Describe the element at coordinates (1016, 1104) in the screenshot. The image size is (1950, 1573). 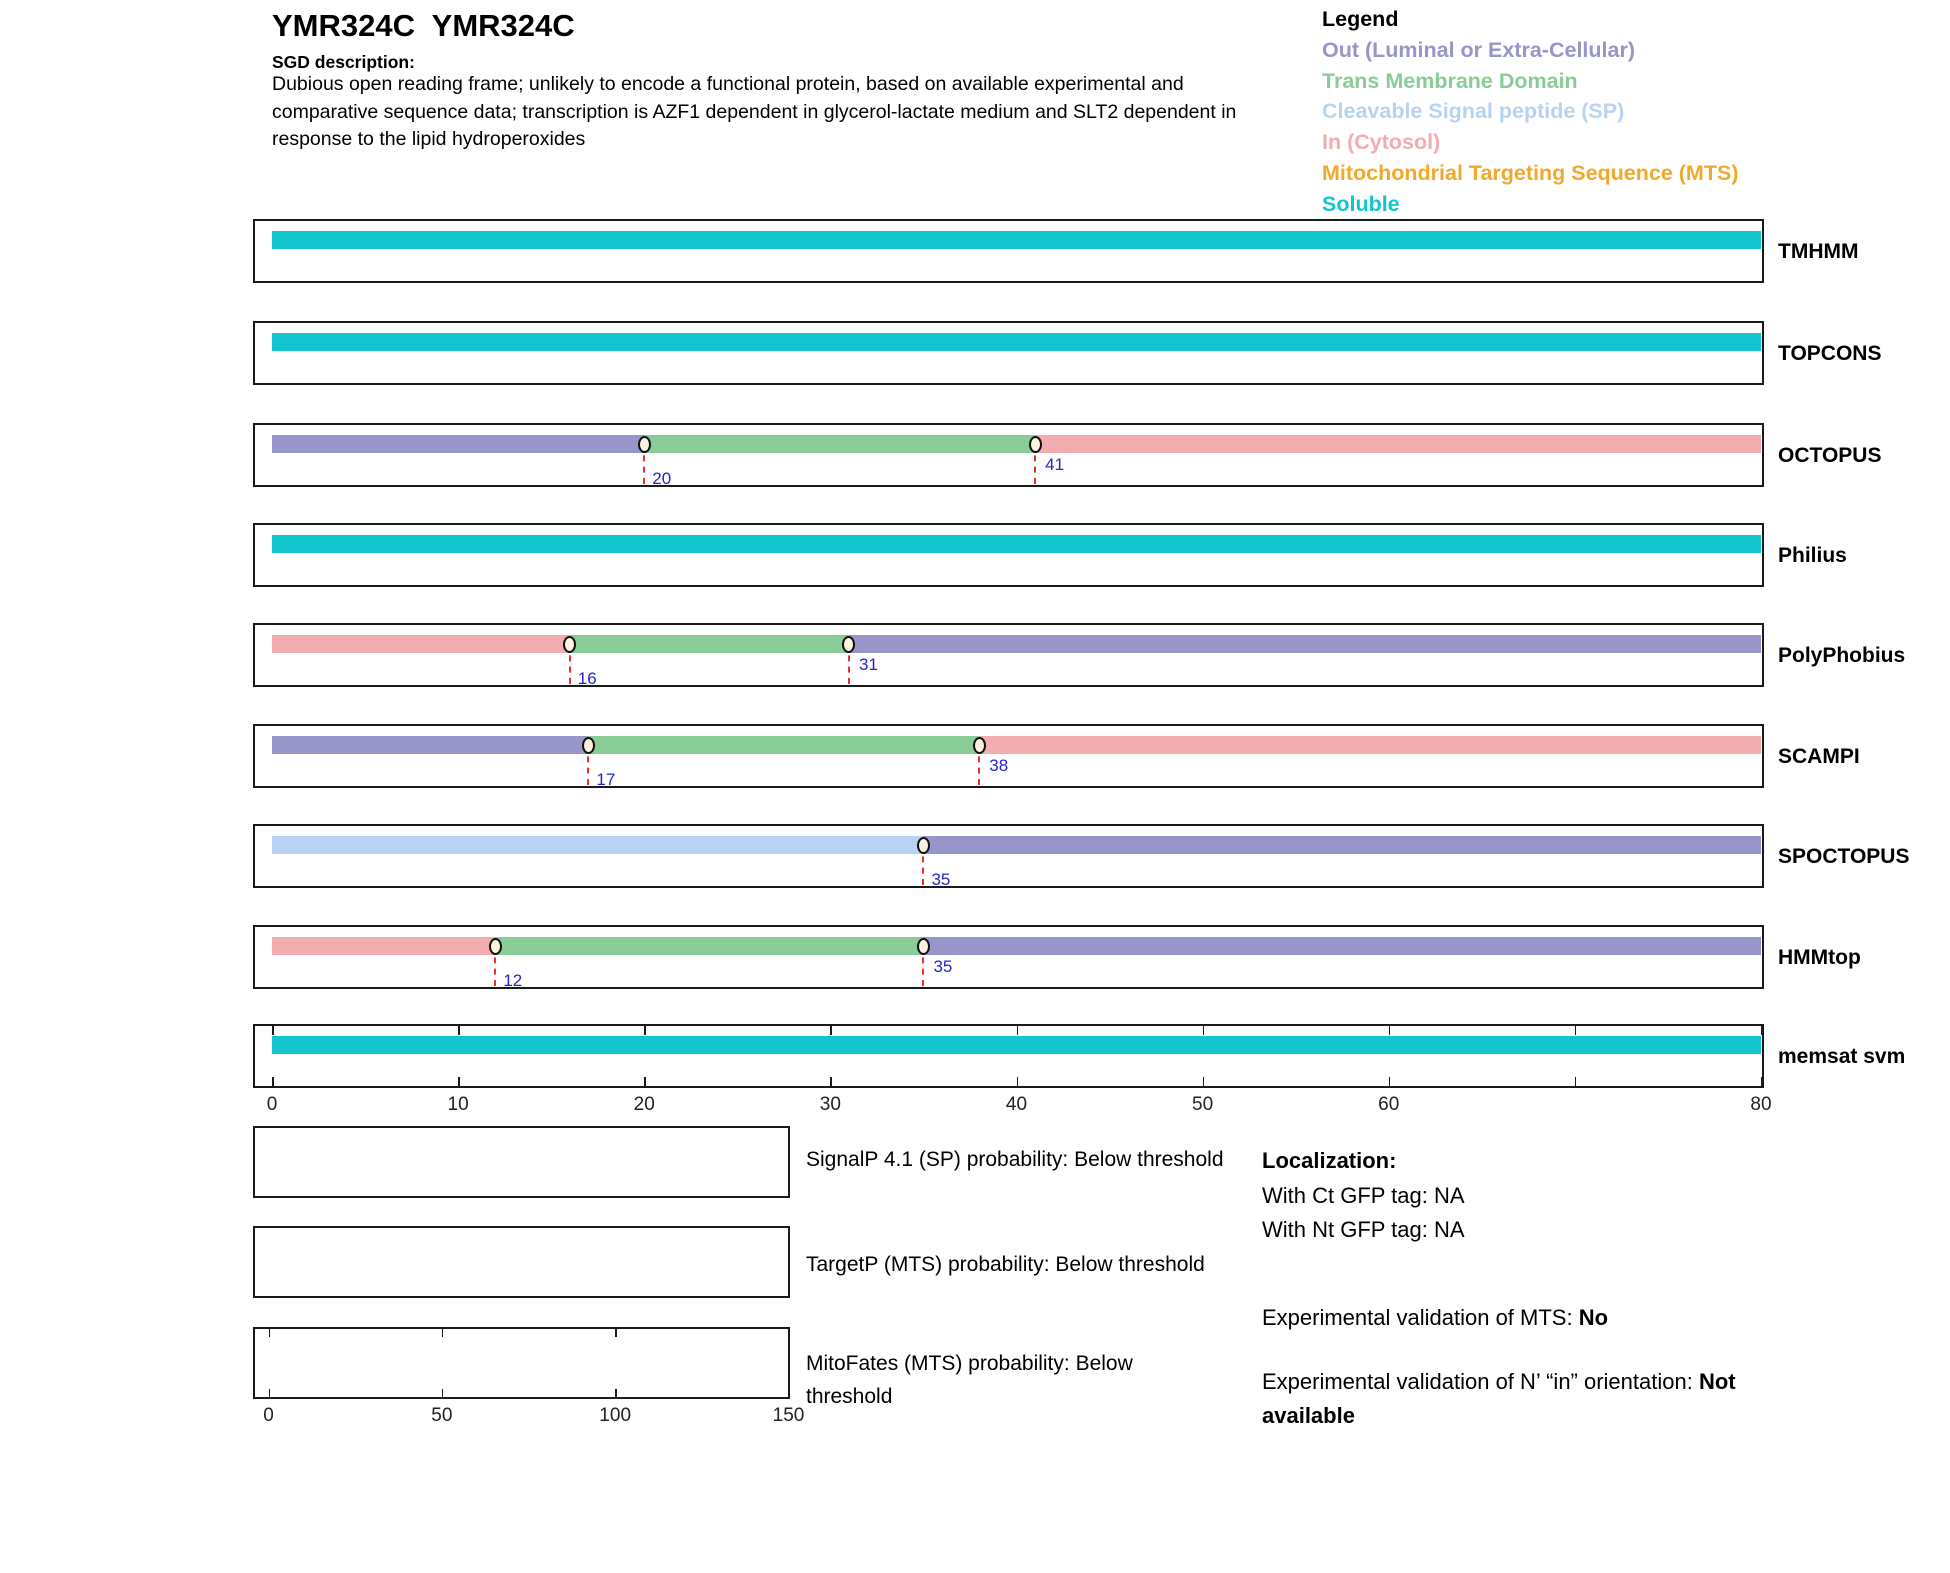
I see `x-axis-tick-label: 40` at that location.